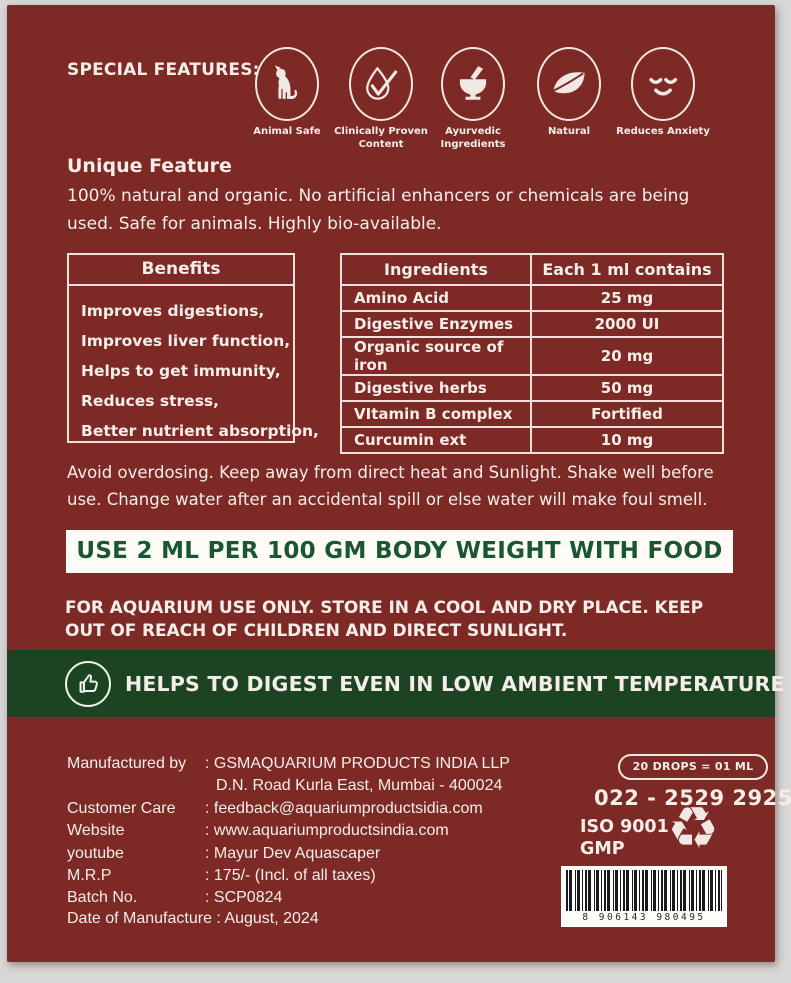  I want to click on ingredient-name: Digestive herbs, so click(436, 388).